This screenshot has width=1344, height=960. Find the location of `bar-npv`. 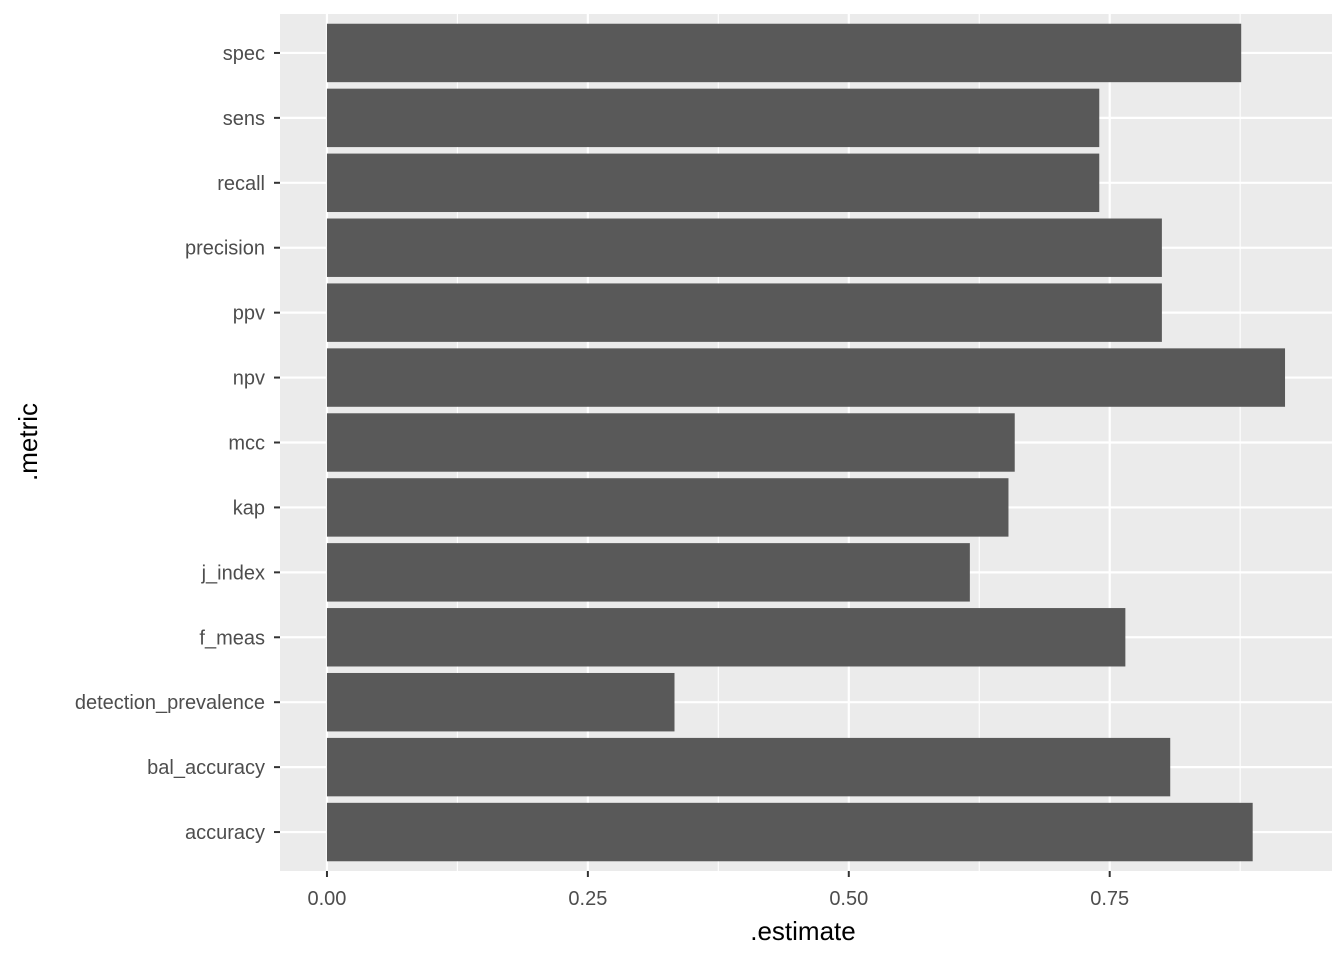

bar-npv is located at coordinates (806, 377).